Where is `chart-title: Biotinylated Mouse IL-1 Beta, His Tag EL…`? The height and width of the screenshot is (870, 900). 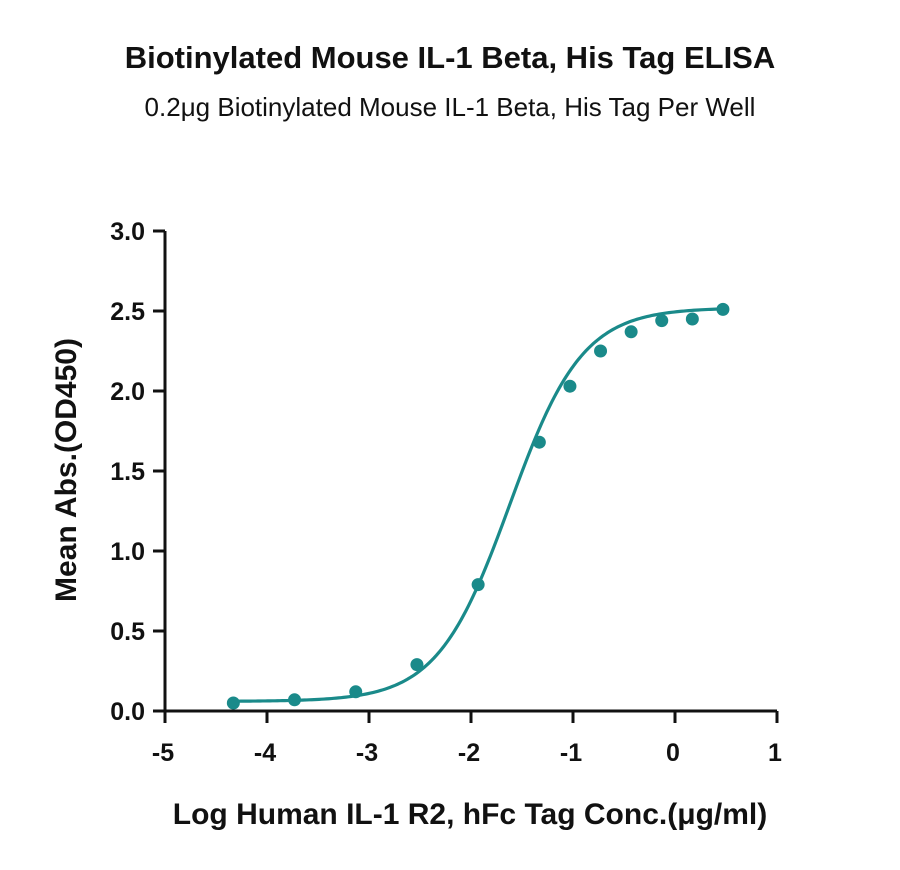
chart-title: Biotinylated Mouse IL-1 Beta, His Tag EL… is located at coordinates (450, 57).